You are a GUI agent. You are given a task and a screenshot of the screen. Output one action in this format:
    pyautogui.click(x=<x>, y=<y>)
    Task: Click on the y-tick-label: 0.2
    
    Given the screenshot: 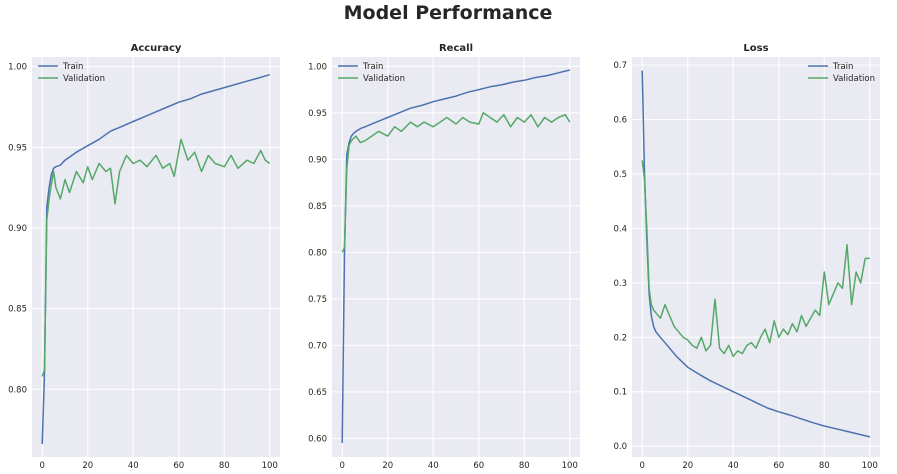 What is the action you would take?
    pyautogui.click(x=620, y=338)
    